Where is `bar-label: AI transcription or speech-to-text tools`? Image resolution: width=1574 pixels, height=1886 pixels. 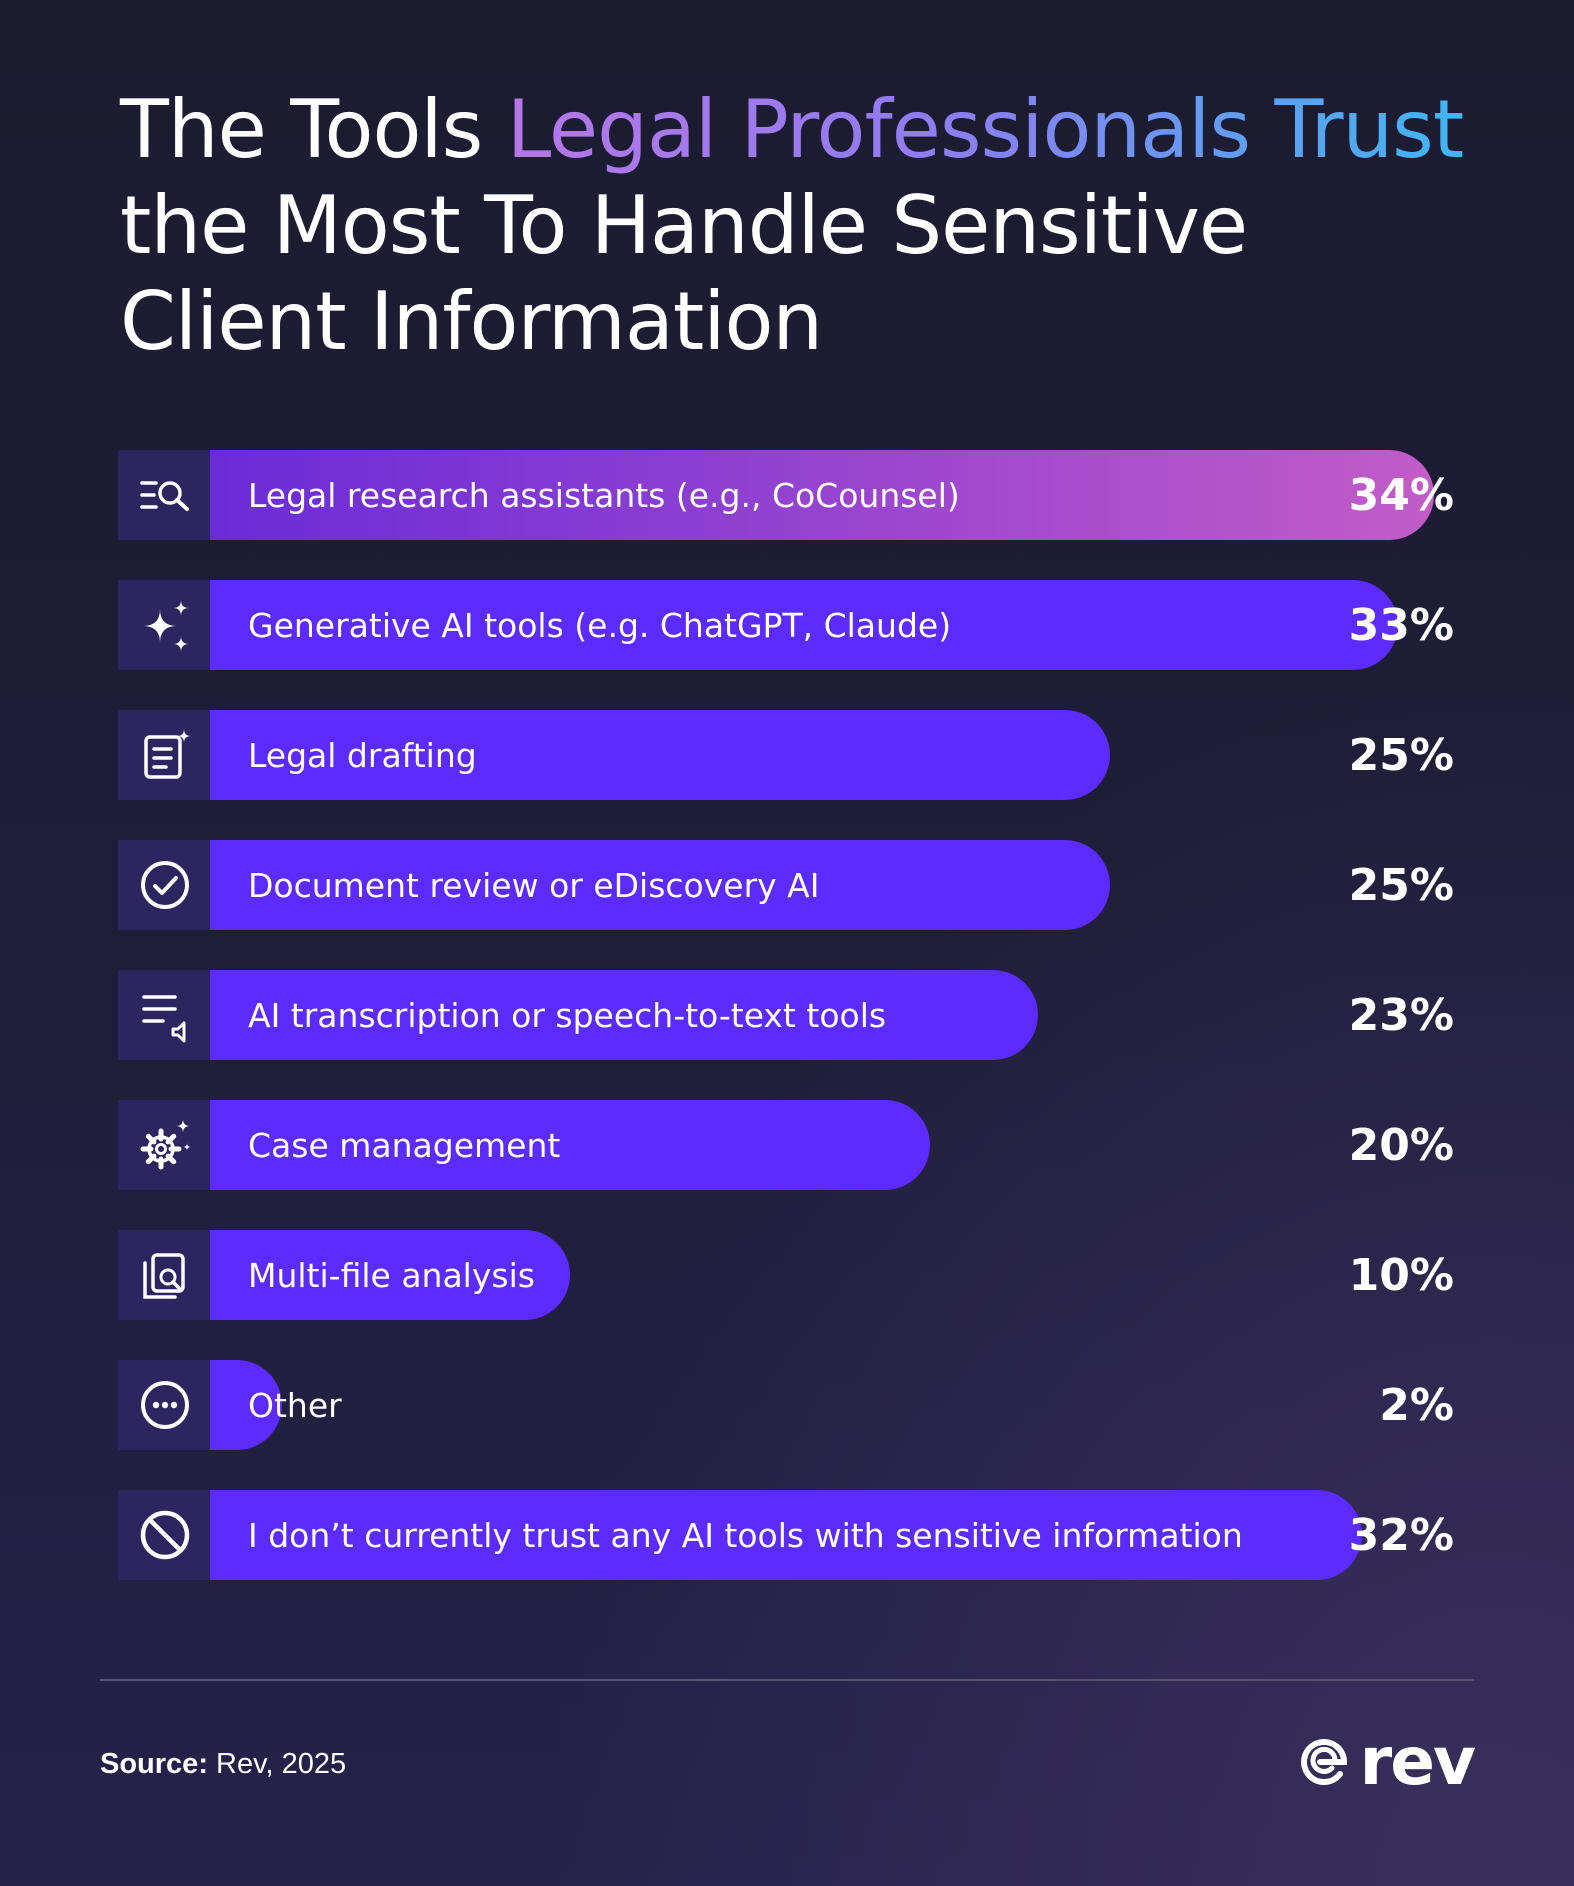
bar-label: AI transcription or speech-to-text tools is located at coordinates (567, 1015).